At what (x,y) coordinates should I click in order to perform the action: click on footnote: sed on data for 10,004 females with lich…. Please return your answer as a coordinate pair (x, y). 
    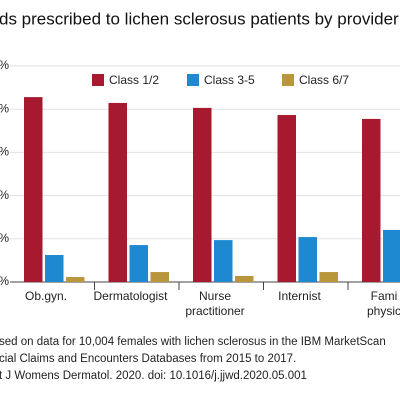
    Looking at the image, I should click on (193, 342).